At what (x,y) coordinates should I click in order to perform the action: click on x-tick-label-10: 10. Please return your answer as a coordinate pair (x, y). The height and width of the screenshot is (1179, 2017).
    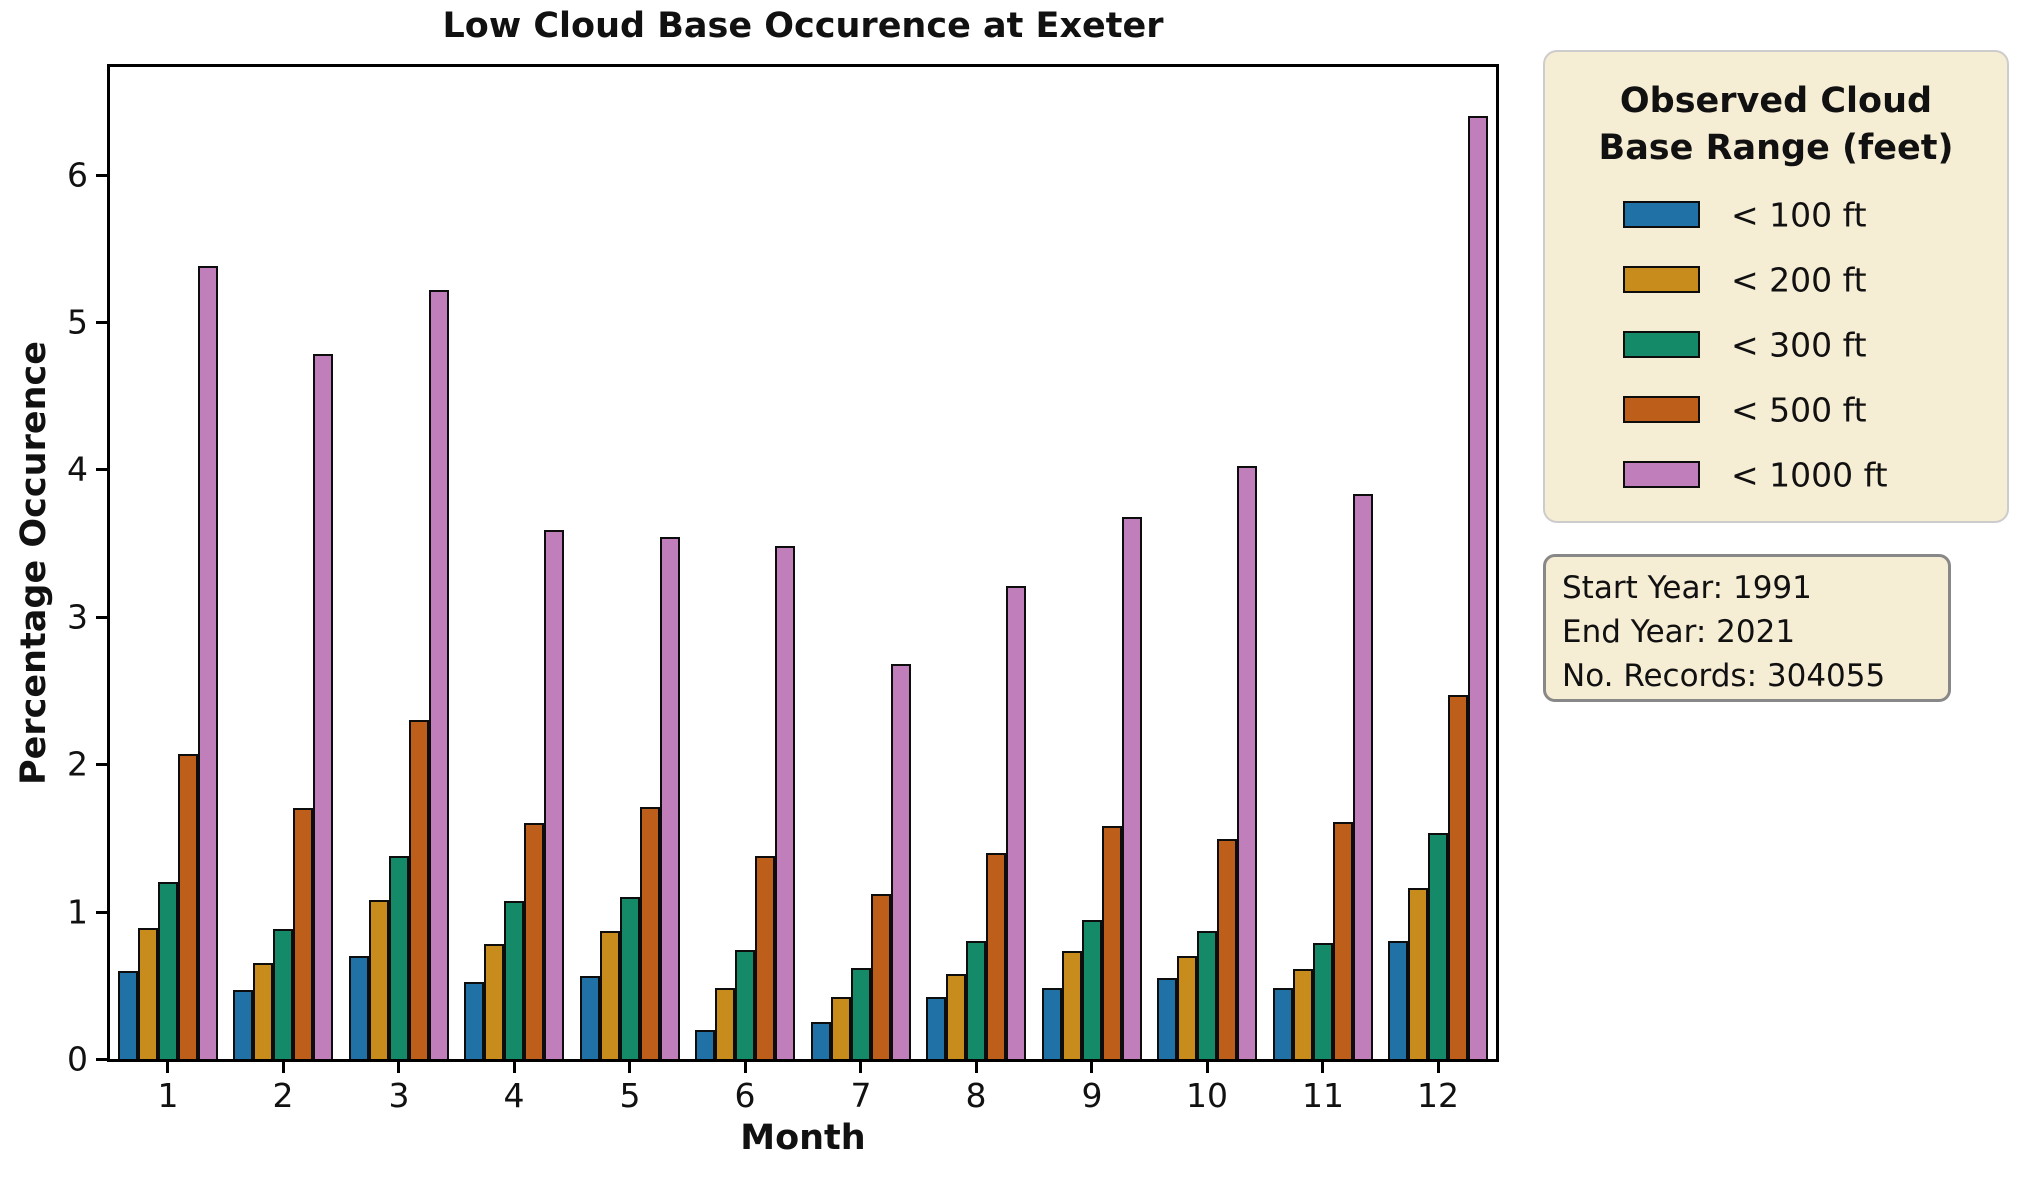
    Looking at the image, I should click on (1207, 1095).